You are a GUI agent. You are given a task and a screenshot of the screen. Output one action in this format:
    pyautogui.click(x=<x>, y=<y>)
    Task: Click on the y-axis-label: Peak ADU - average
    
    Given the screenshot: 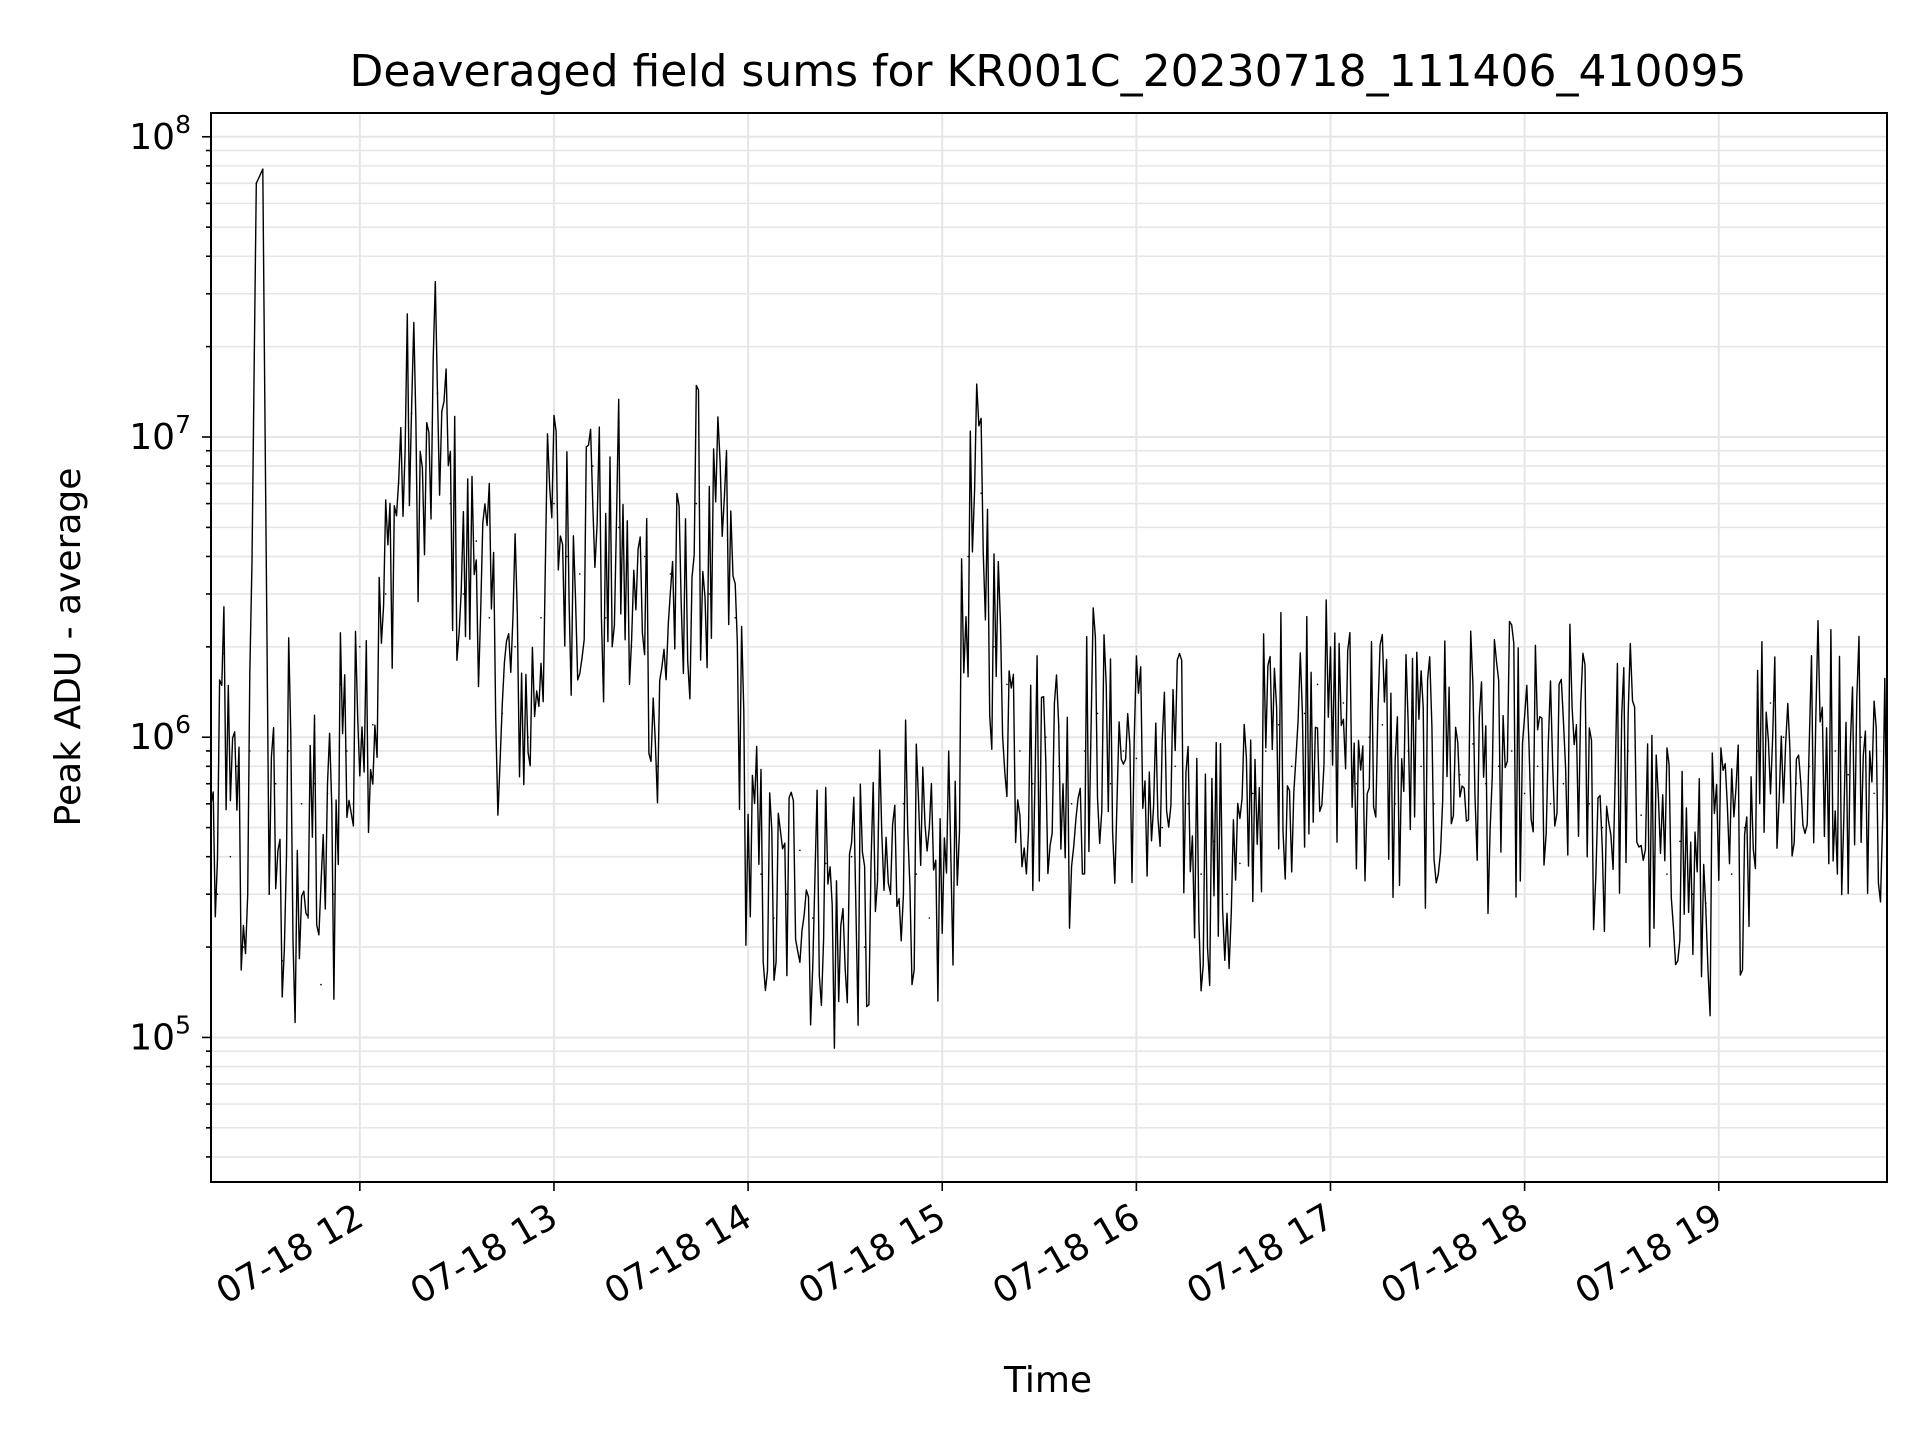 What is the action you would take?
    pyautogui.click(x=68, y=647)
    